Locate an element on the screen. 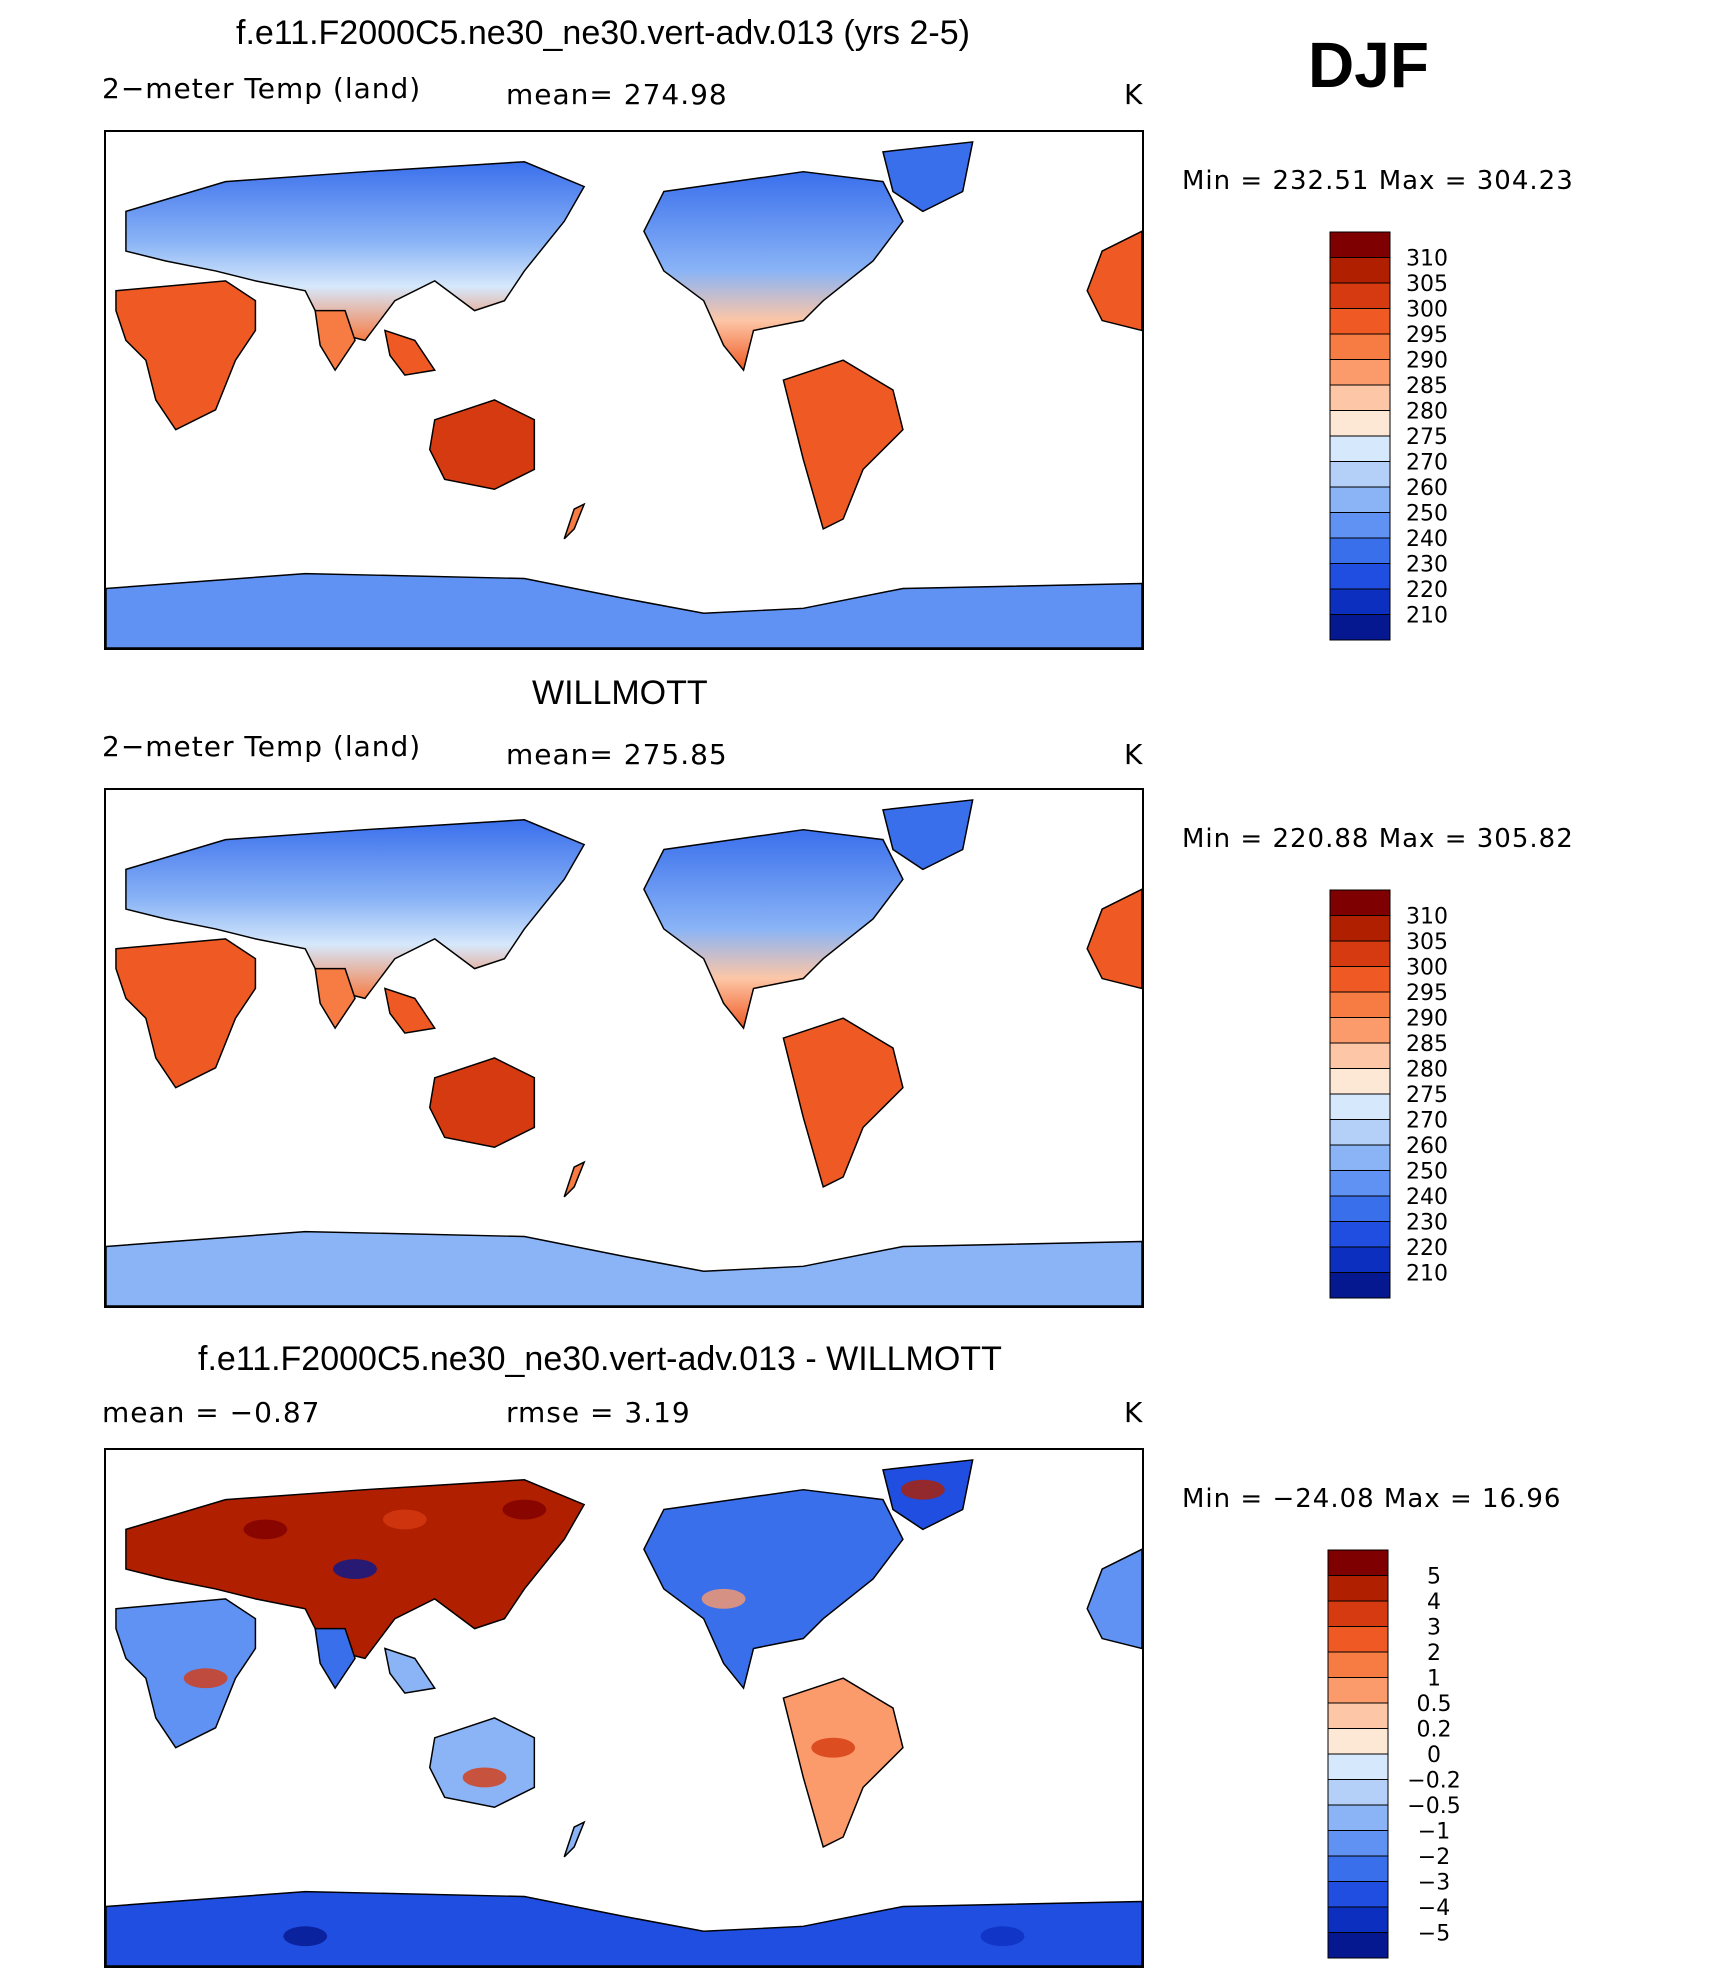 This screenshot has width=1710, height=1986. panel-1-units: K is located at coordinates (1134, 94).